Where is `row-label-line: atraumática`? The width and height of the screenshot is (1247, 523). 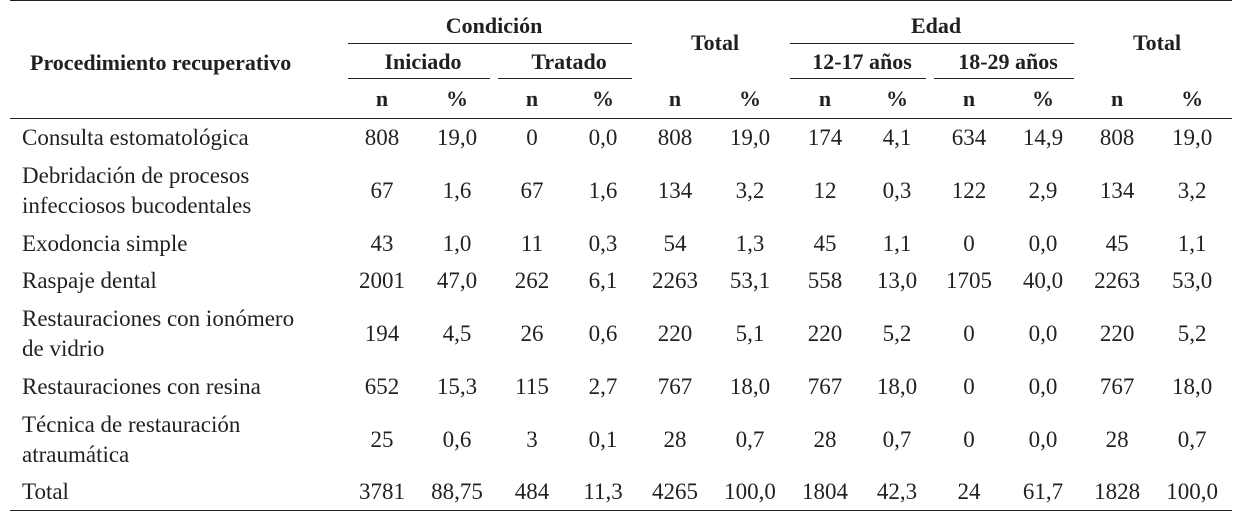
row-label-line: atraumática is located at coordinates (76, 454).